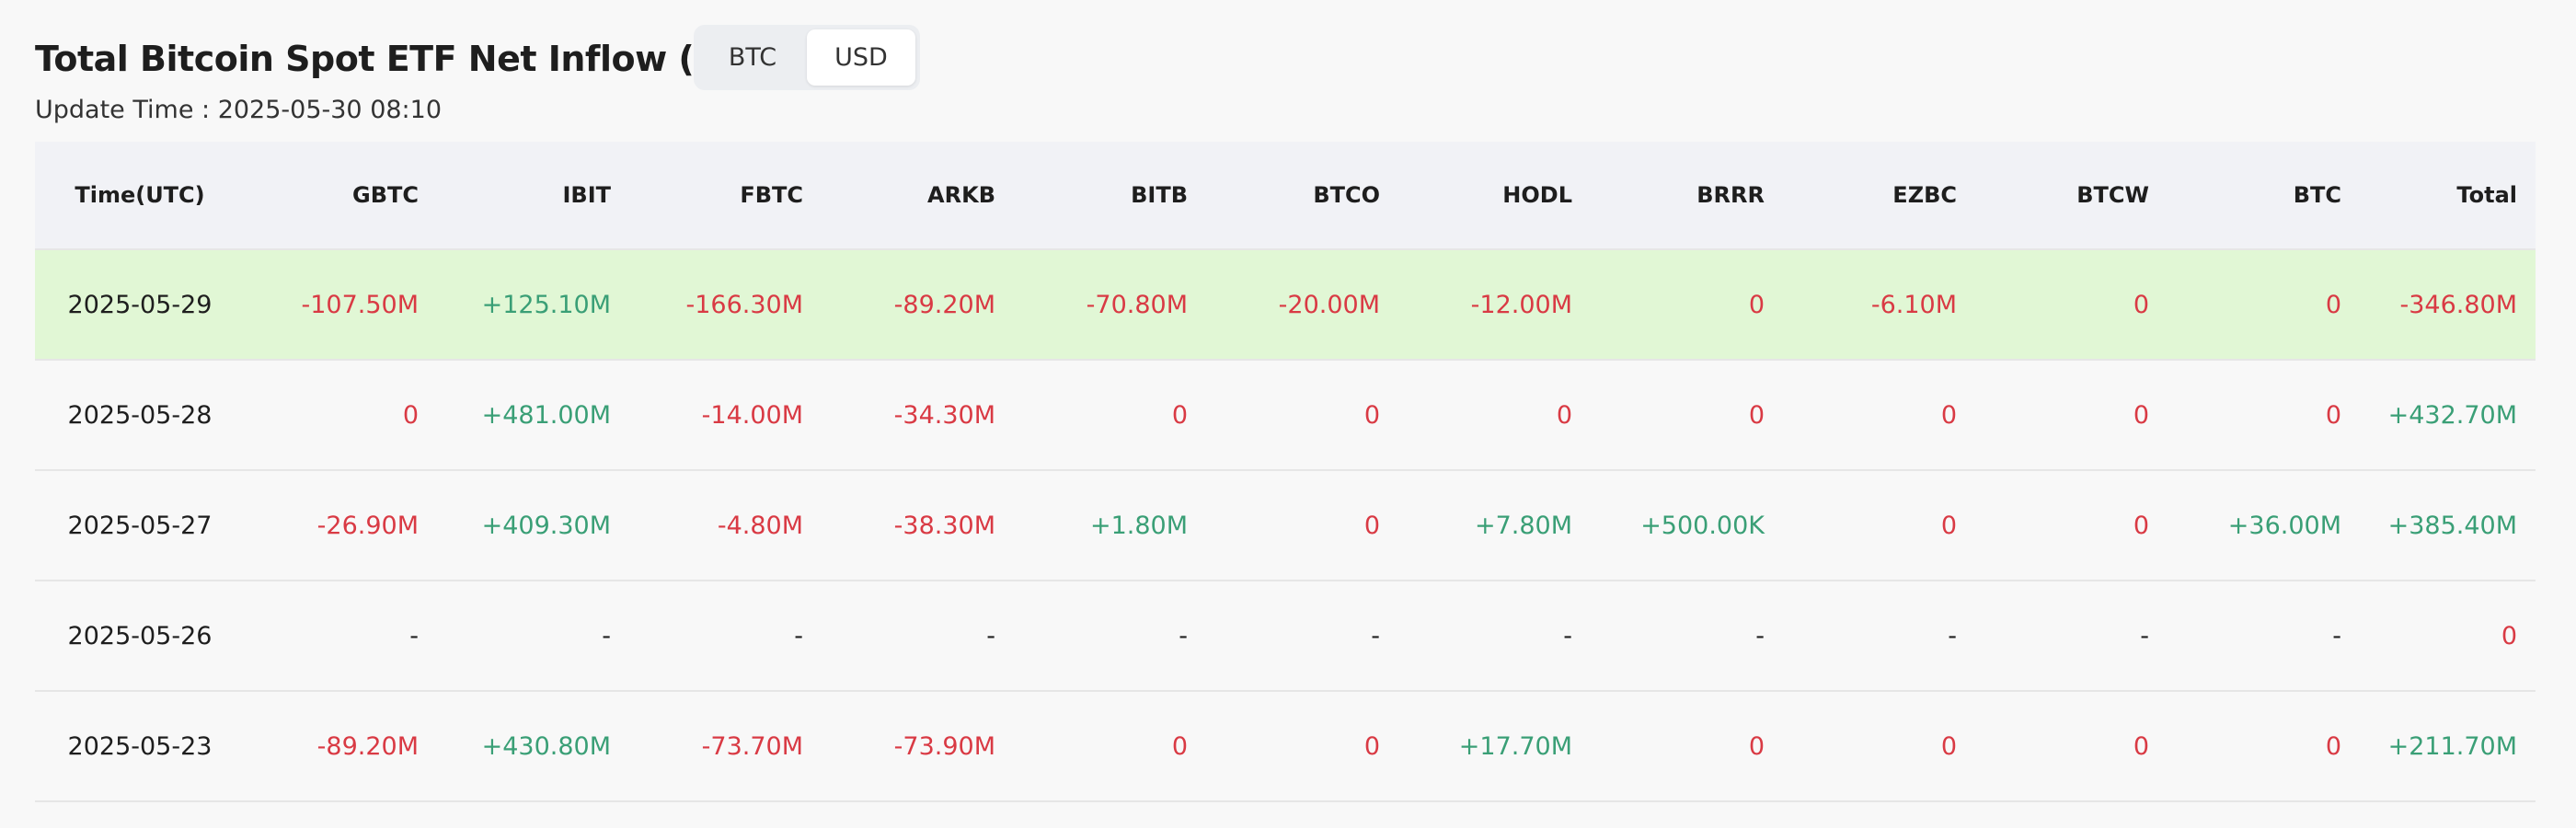  I want to click on date-cell: 2025-05-23, so click(140, 746).